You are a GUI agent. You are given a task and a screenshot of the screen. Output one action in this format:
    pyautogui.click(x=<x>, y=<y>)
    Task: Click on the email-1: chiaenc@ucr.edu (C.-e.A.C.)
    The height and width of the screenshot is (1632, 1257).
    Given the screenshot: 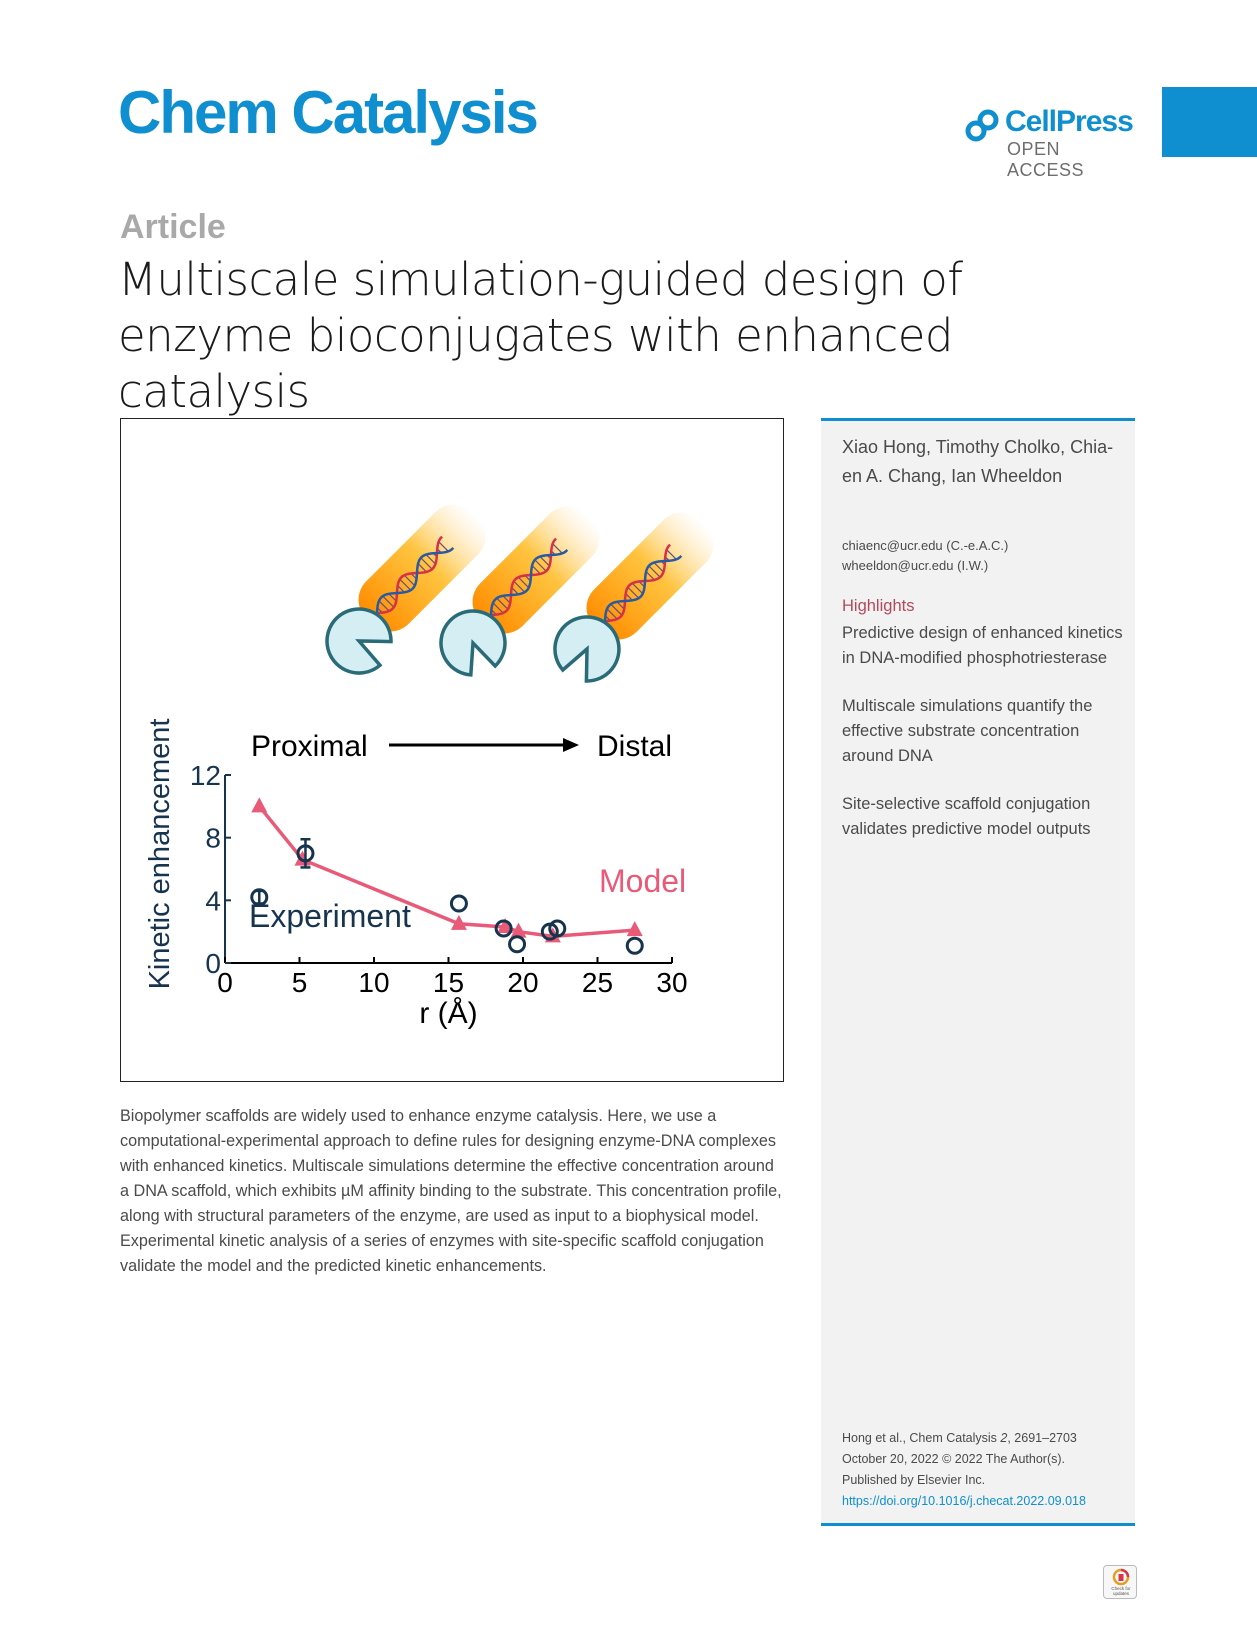 What is the action you would take?
    pyautogui.click(x=925, y=545)
    